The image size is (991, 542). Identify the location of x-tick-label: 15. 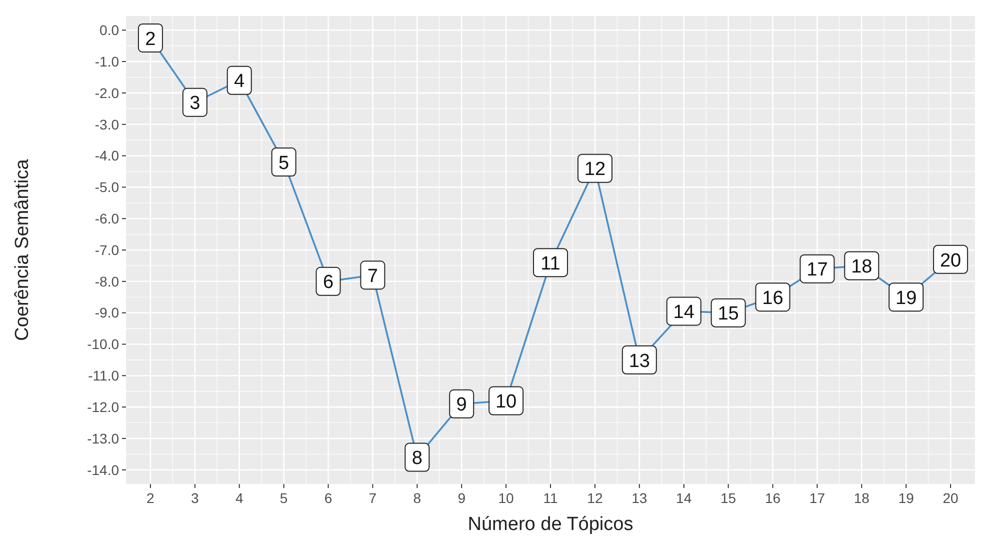
(728, 498).